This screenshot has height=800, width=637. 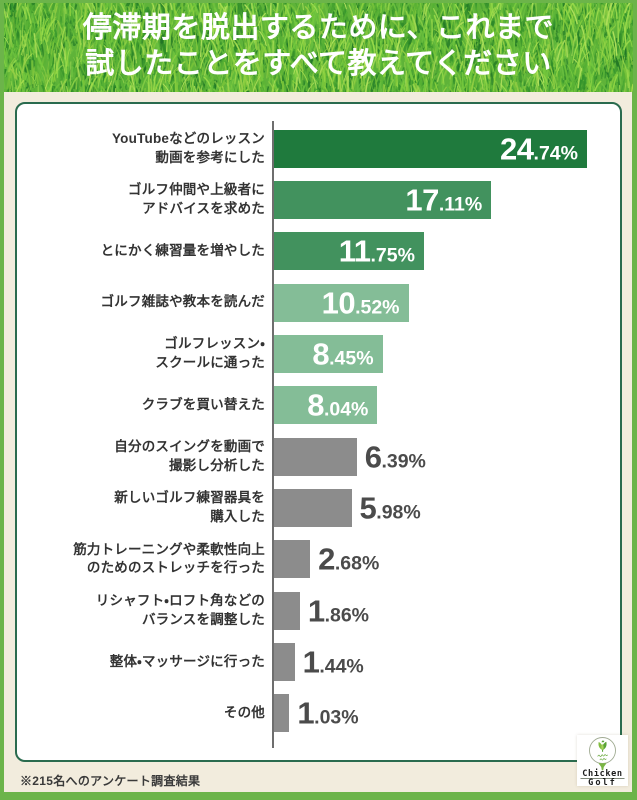 What do you see at coordinates (341, 666) in the screenshot?
I see `value-decimal-part: .44%` at bounding box center [341, 666].